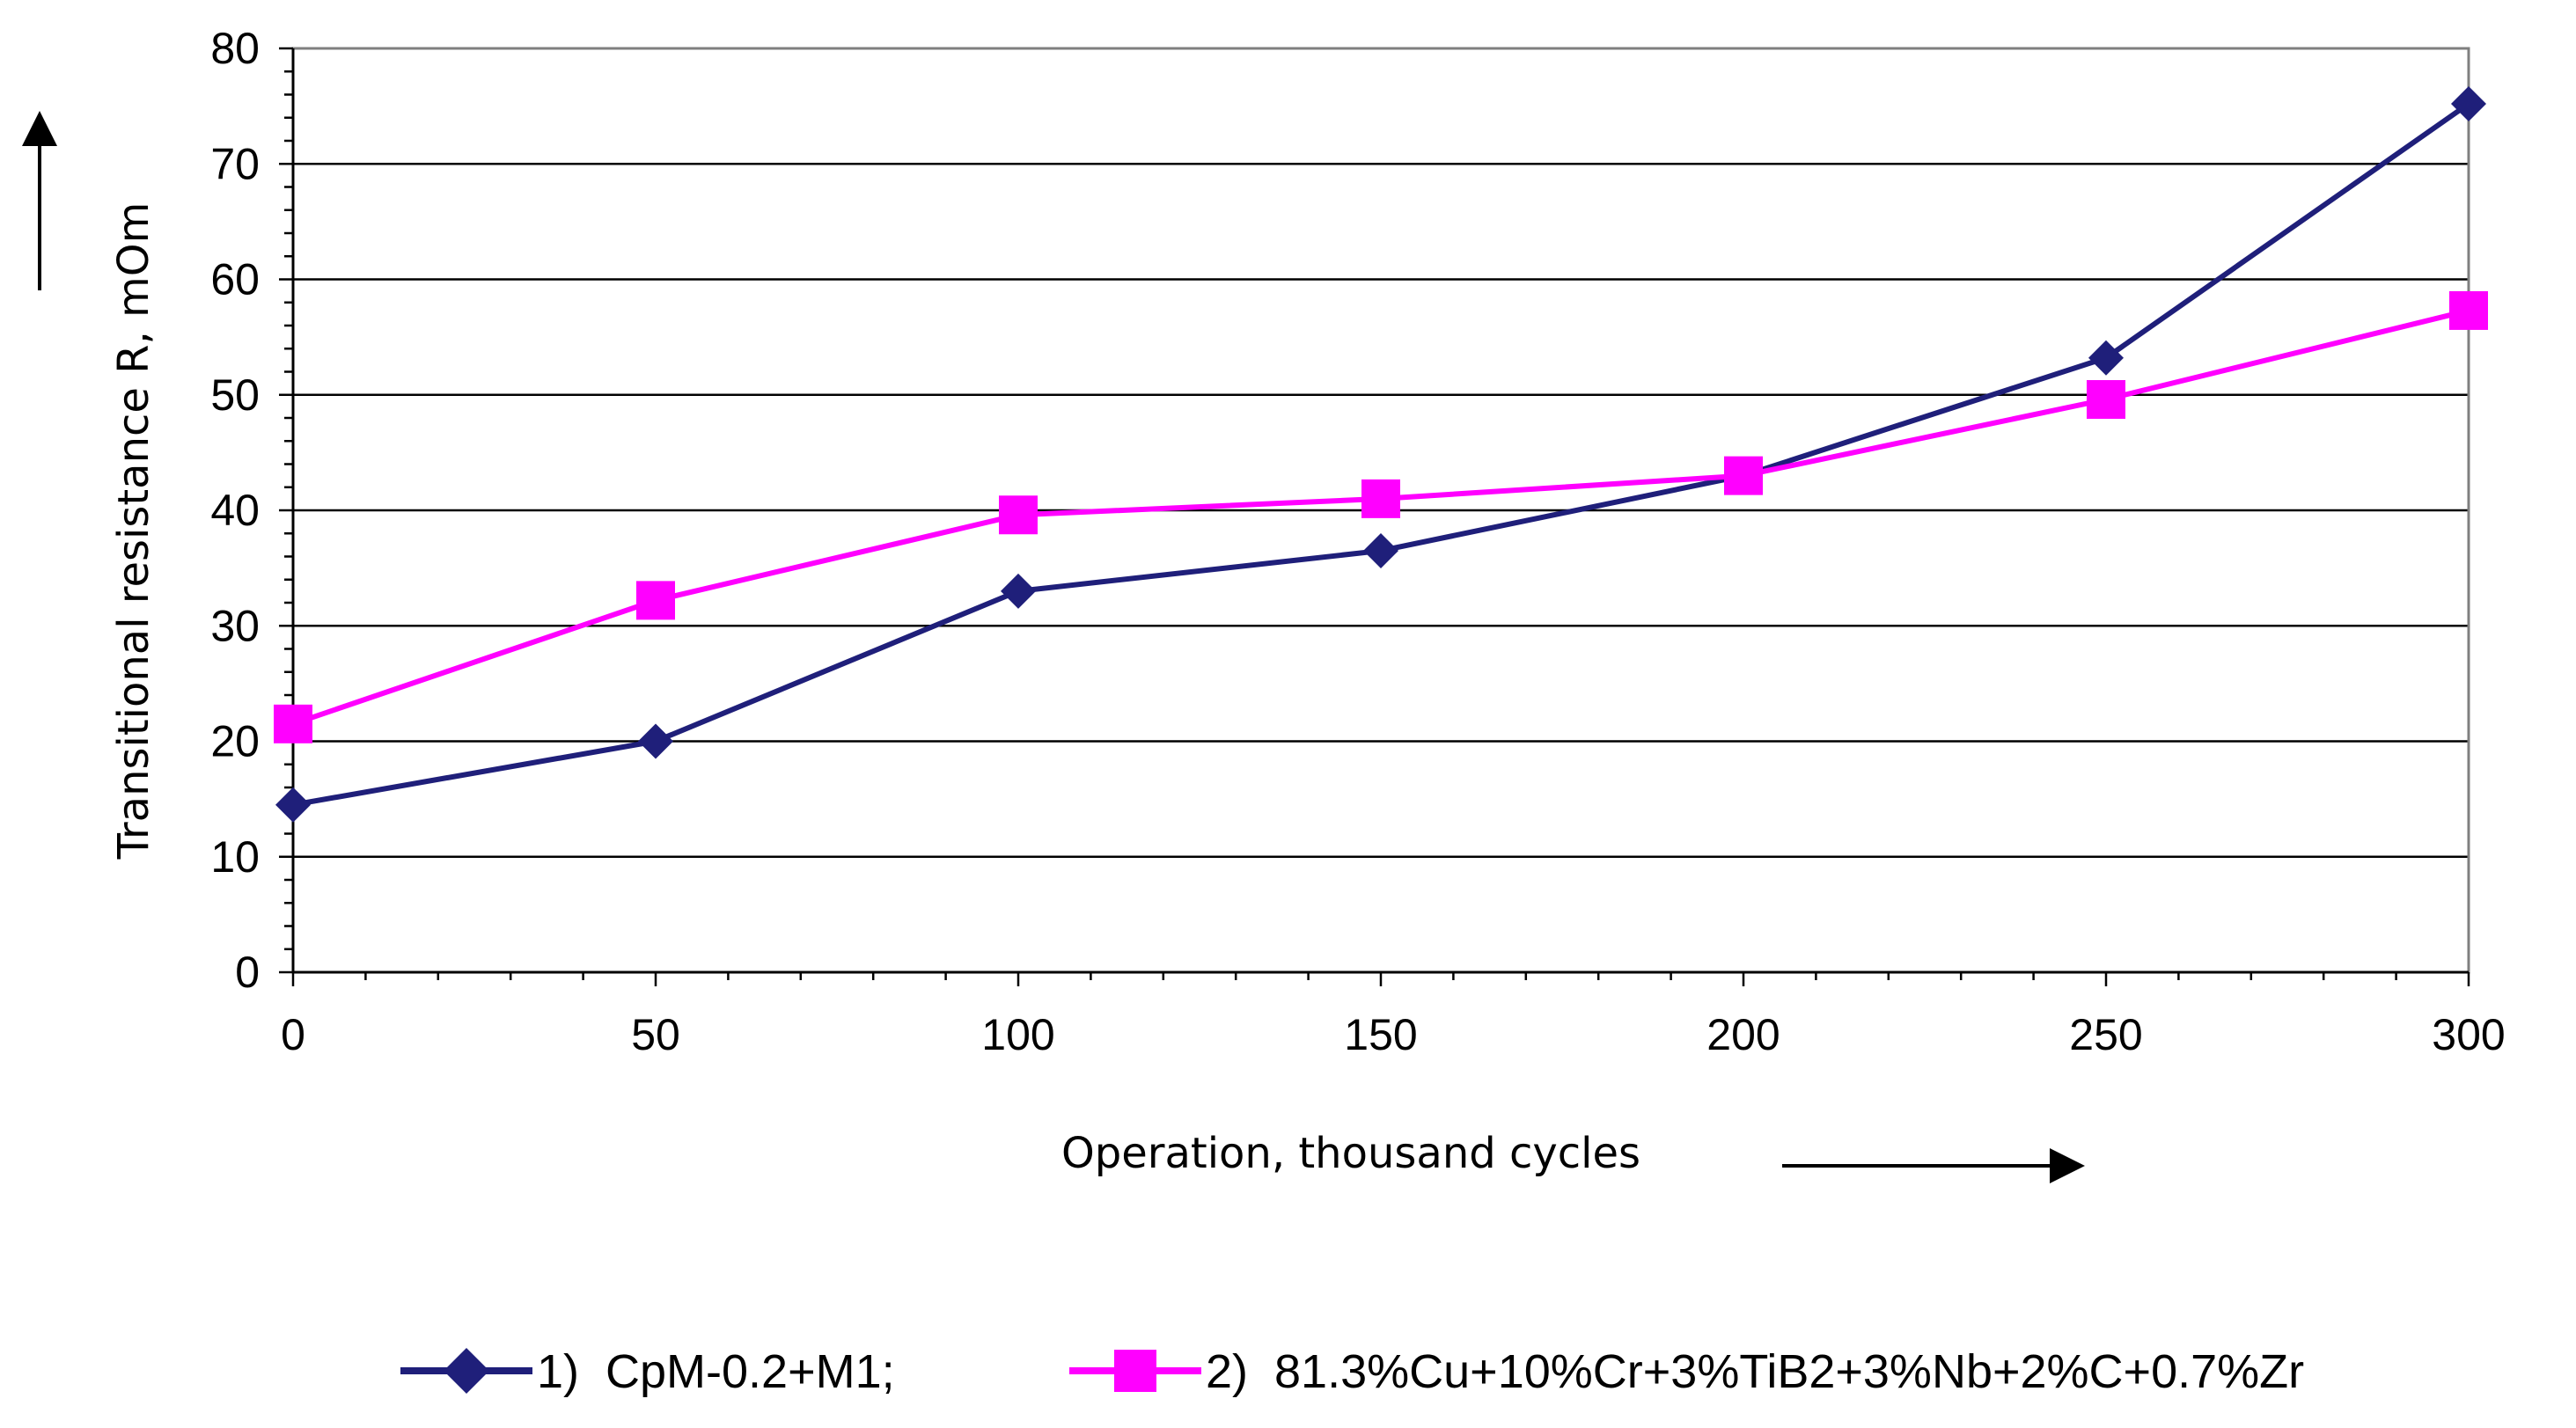 This screenshot has height=1428, width=2576. What do you see at coordinates (1755, 1371) in the screenshot?
I see `legend-label-series-2: 2) 81.3%Cu+10%Cr+3%TiB2+3%Nb+2%C+0.7%Zr` at bounding box center [1755, 1371].